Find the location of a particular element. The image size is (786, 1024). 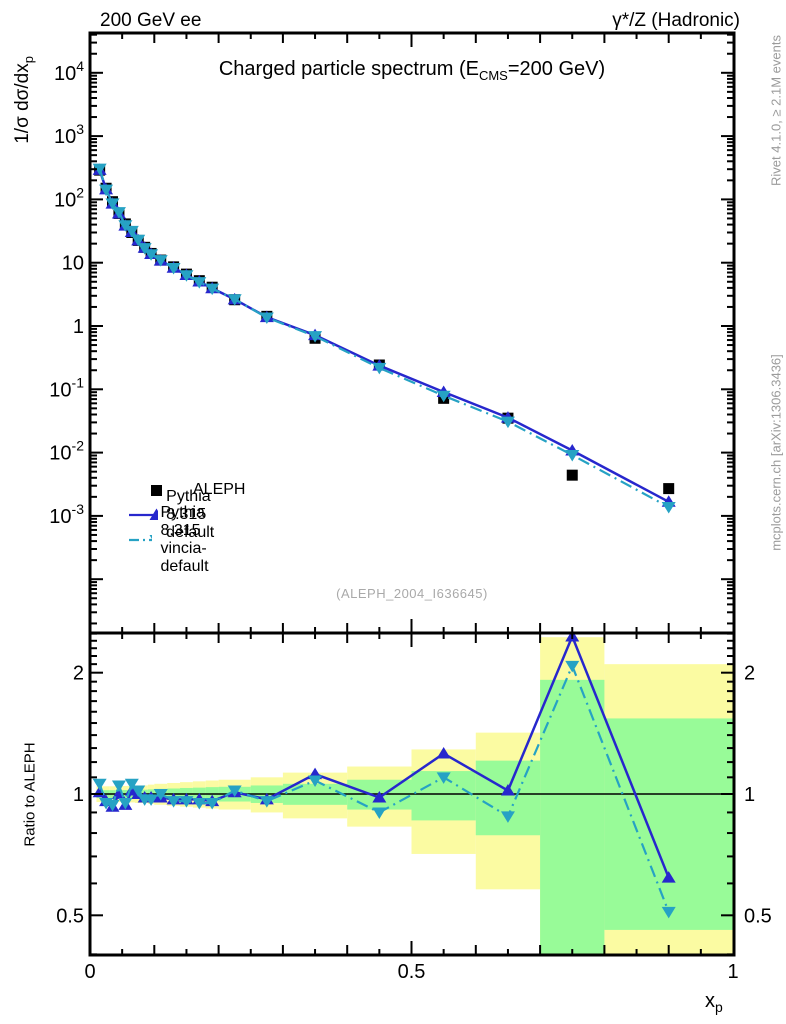

header-beam-energy: 200 GeV ee is located at coordinates (151, 20).